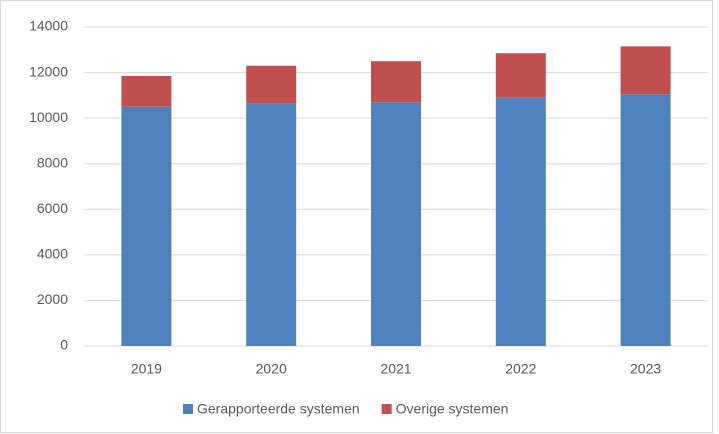 The image size is (719, 434). Describe the element at coordinates (278, 409) in the screenshot. I see `legend-label: Gerapporteerde systemen` at that location.